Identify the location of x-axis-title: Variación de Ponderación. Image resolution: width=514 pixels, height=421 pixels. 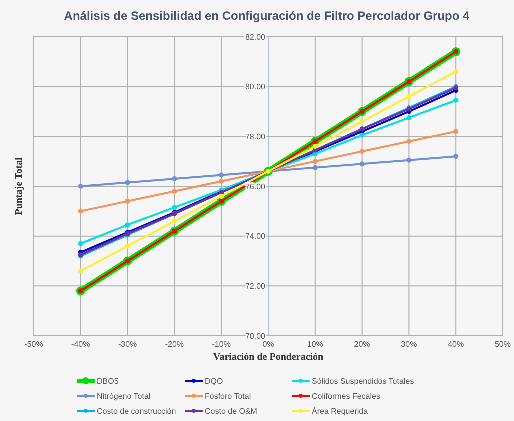
(268, 357).